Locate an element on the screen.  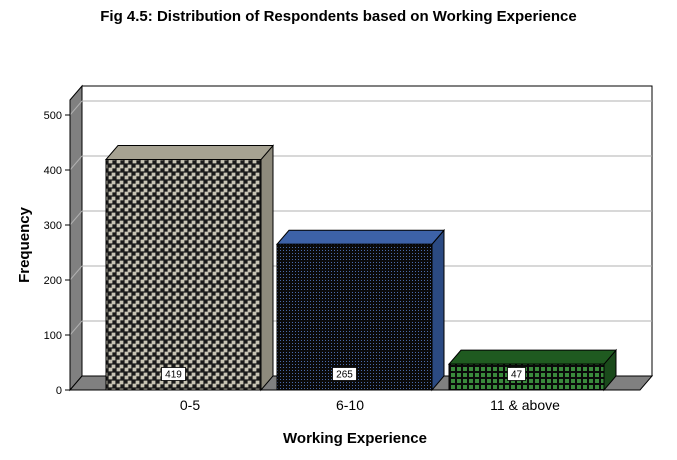
y-tick-label-0: 0 is located at coordinates (59, 391).